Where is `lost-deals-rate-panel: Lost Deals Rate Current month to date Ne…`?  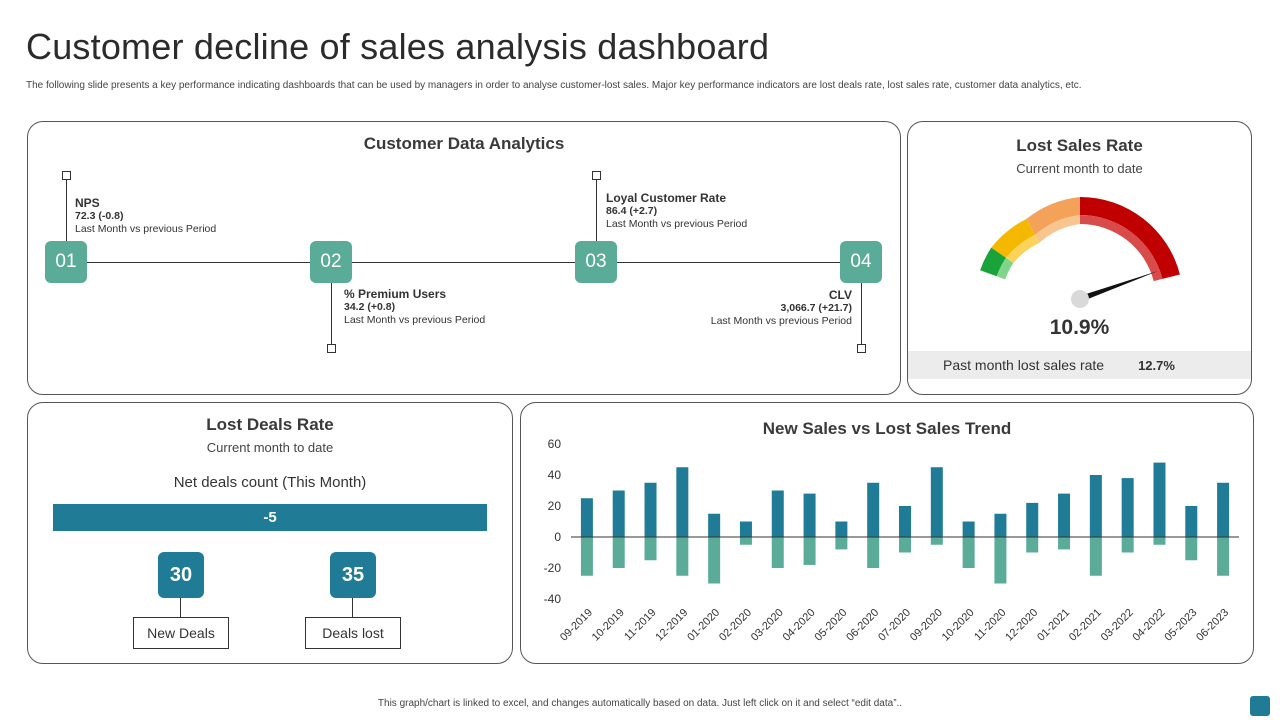
lost-deals-rate-panel: Lost Deals Rate Current month to date Ne… is located at coordinates (270, 533).